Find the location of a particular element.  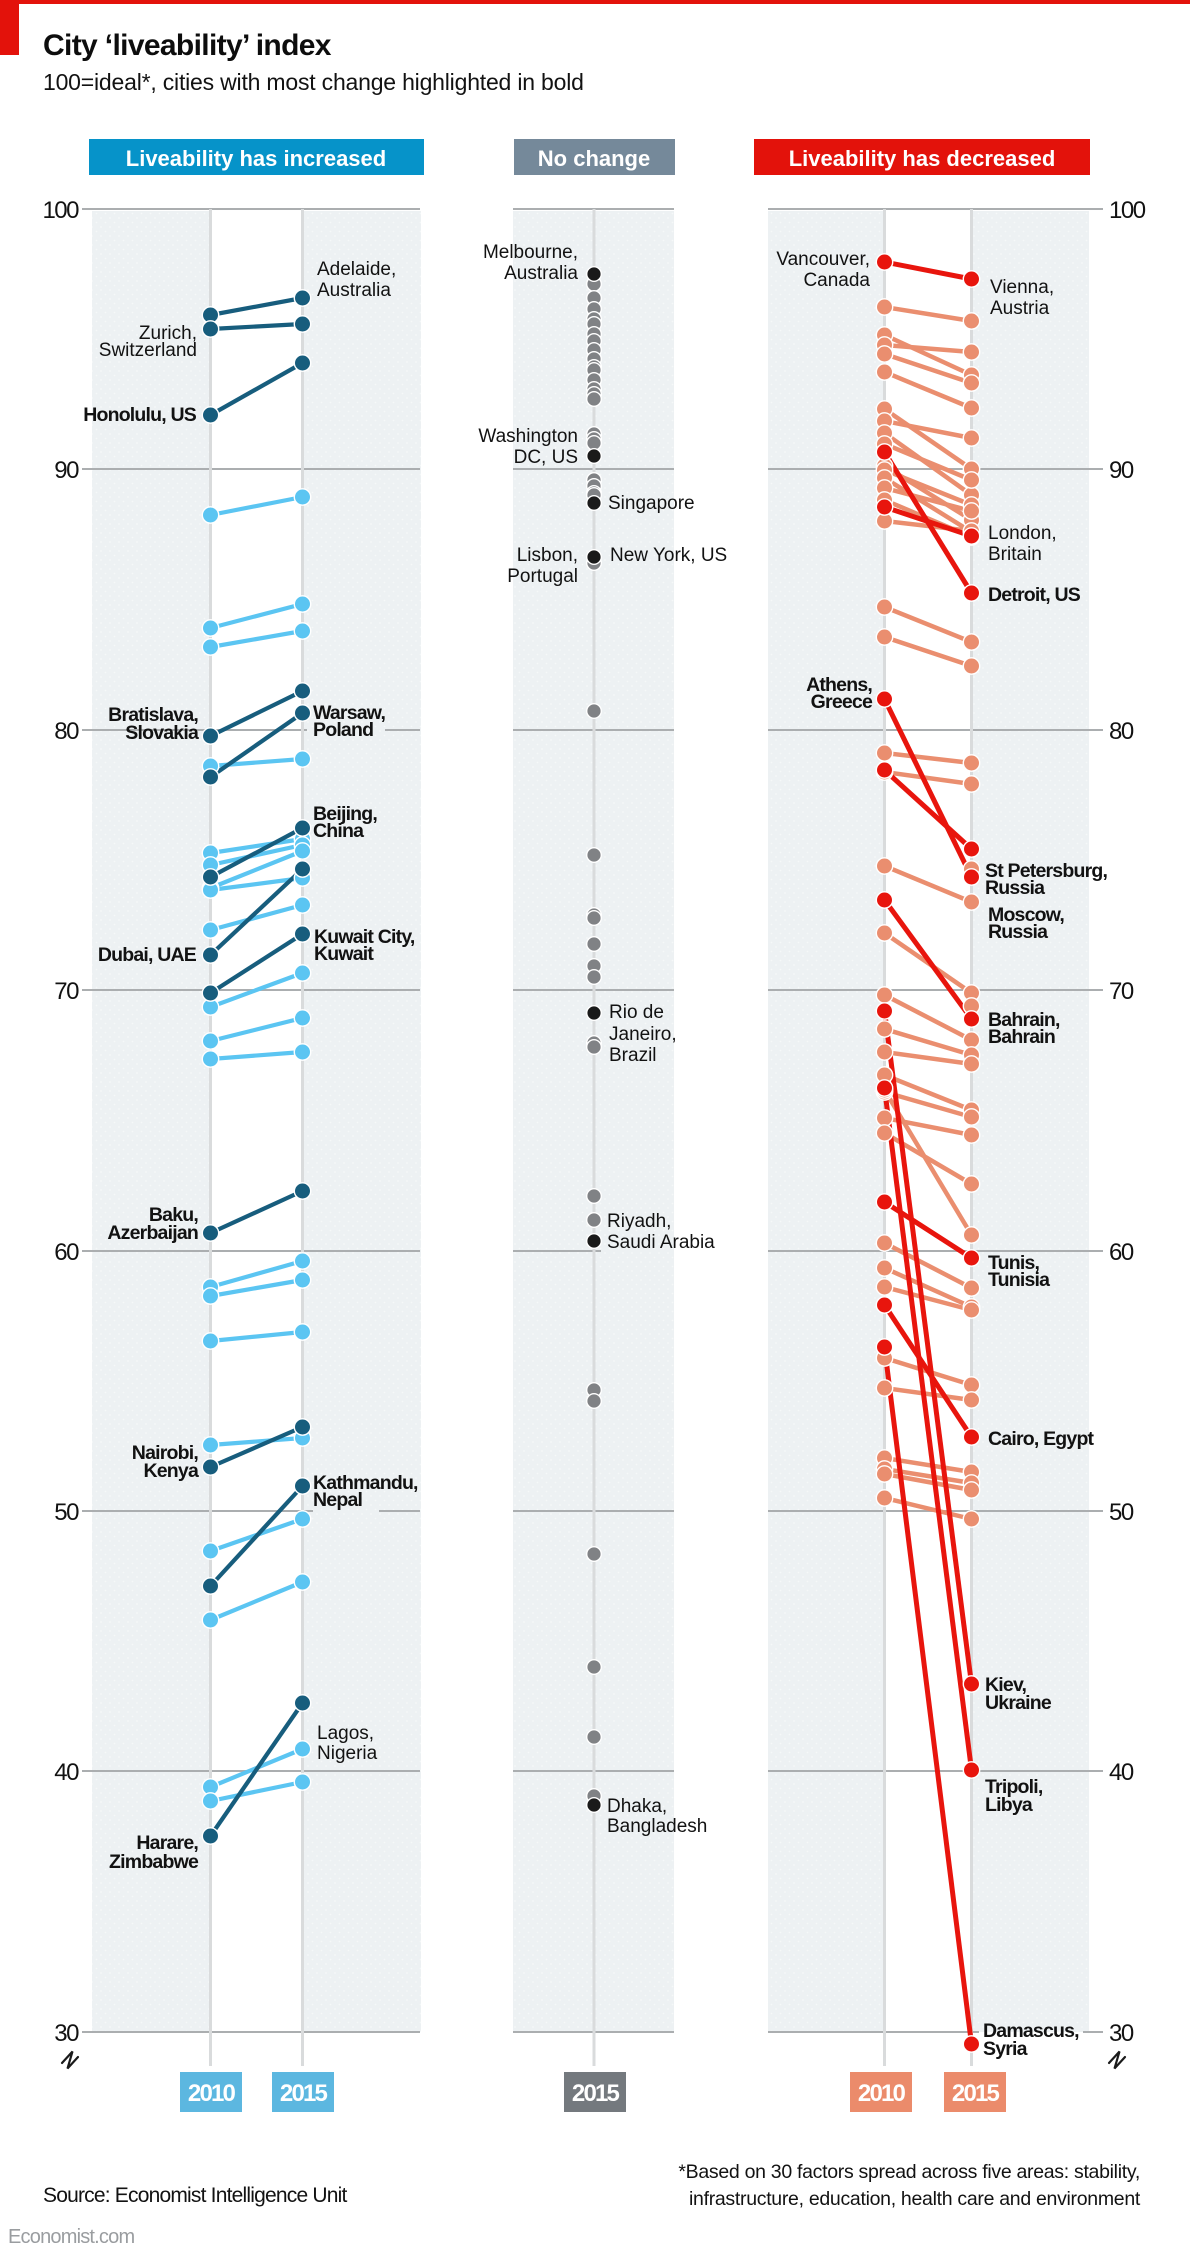

svg-text: Honolulu, US is located at coordinates (140, 415).